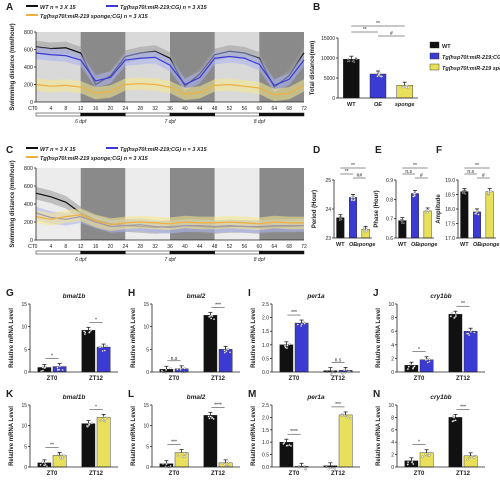  What do you see at coordinates (260, 260) in the screenshot?
I see `day-label: 8 dpf` at bounding box center [260, 260].